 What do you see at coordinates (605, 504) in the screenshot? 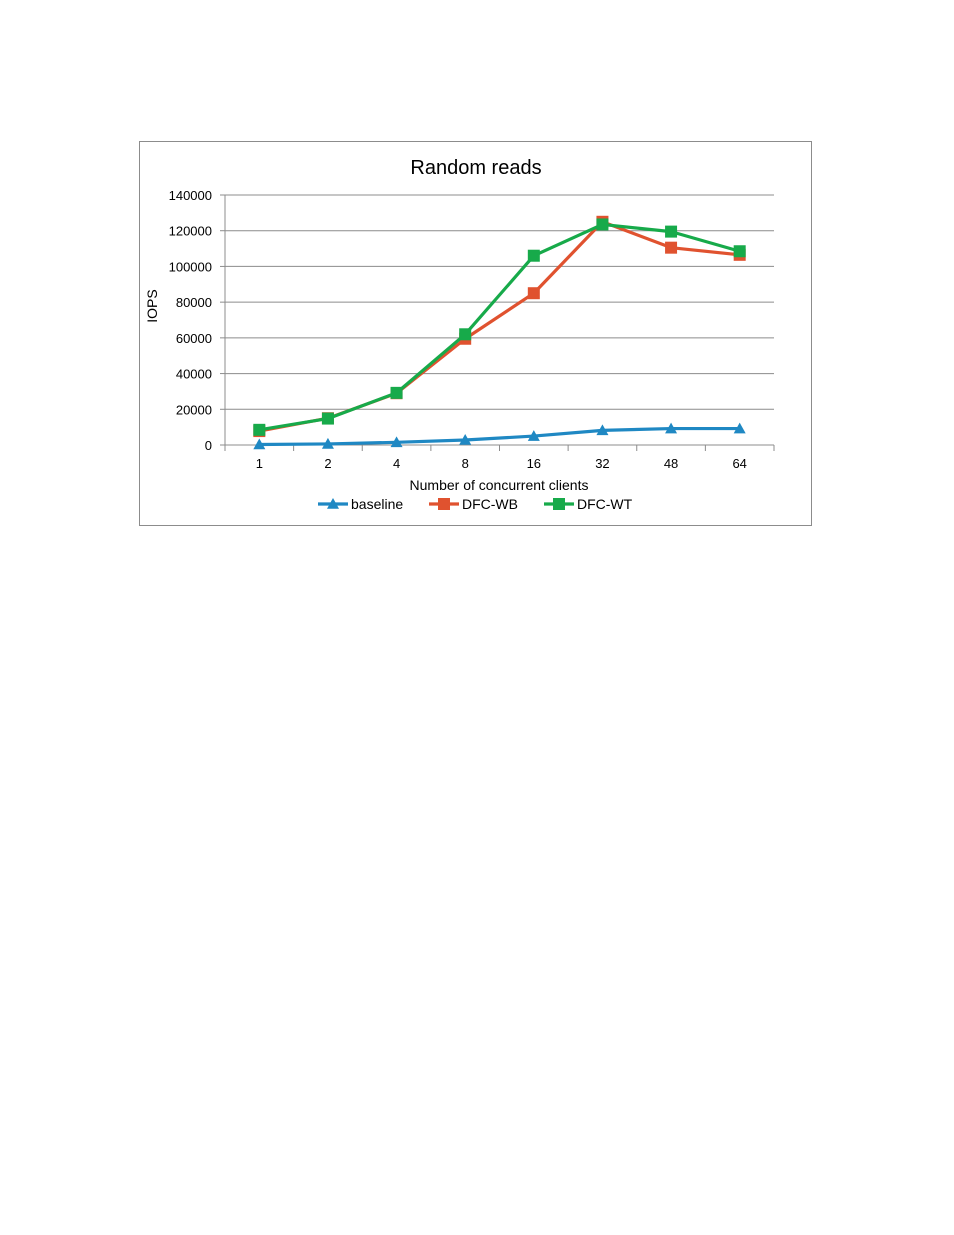
I see `legend-label: DFC-WT` at bounding box center [605, 504].